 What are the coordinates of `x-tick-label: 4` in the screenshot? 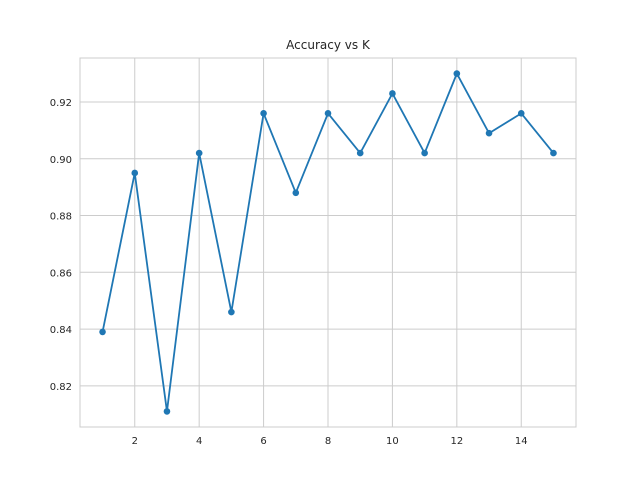 It's located at (199, 441).